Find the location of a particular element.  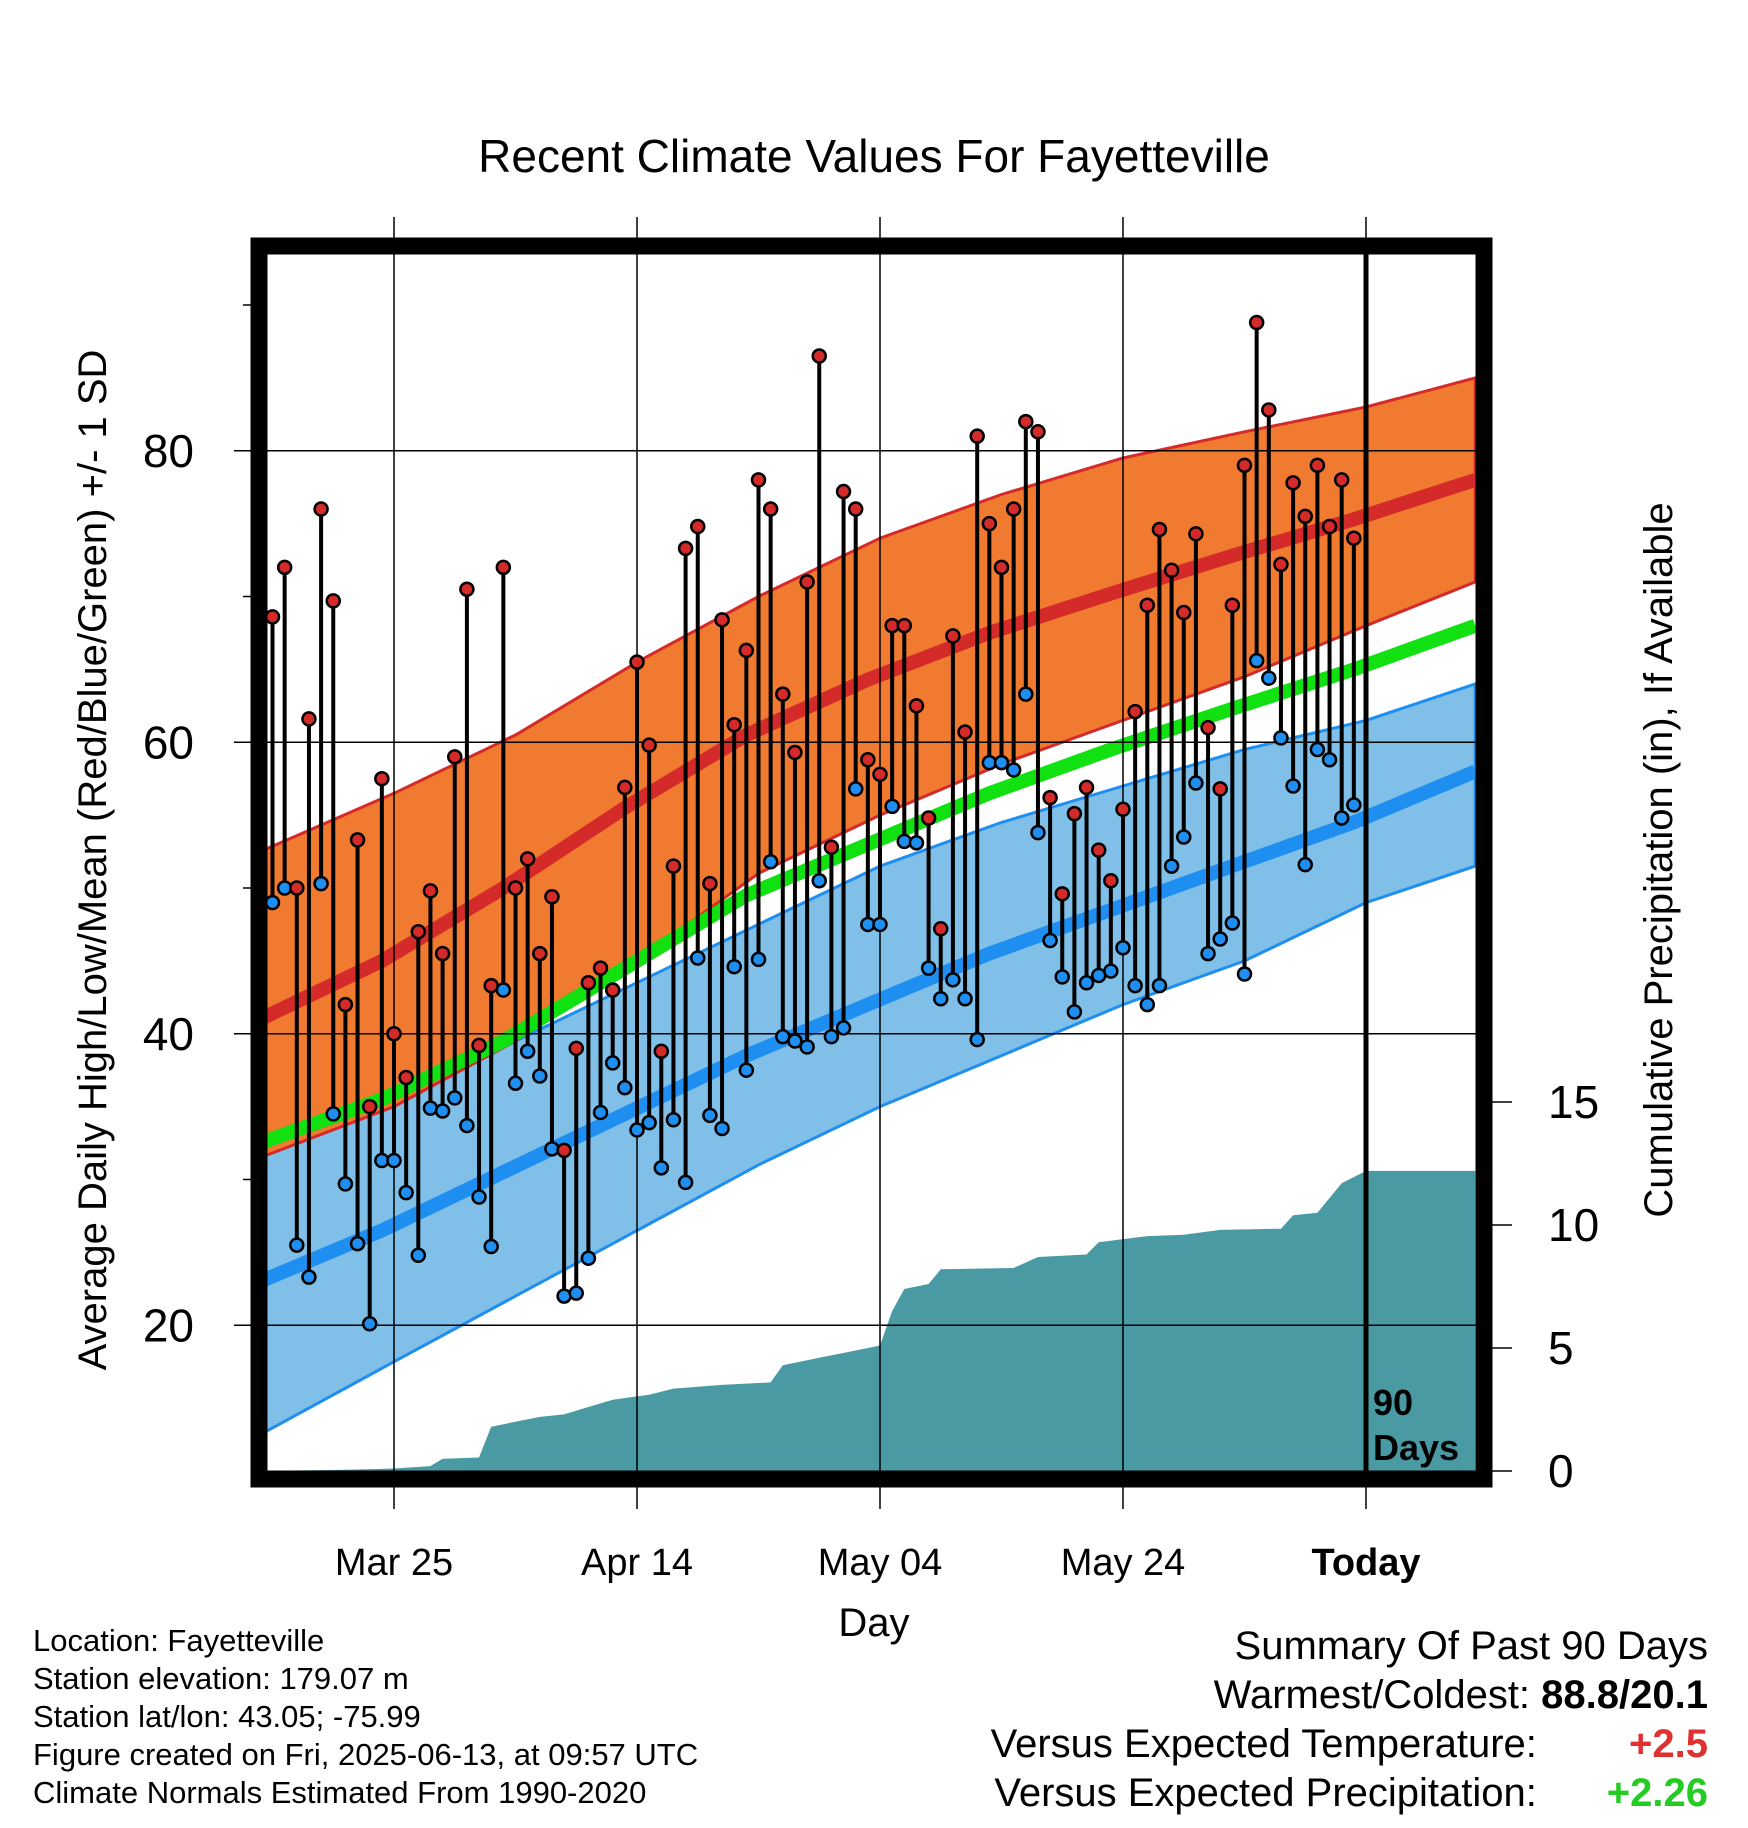

today-marker-number: 90 is located at coordinates (1393, 1402).